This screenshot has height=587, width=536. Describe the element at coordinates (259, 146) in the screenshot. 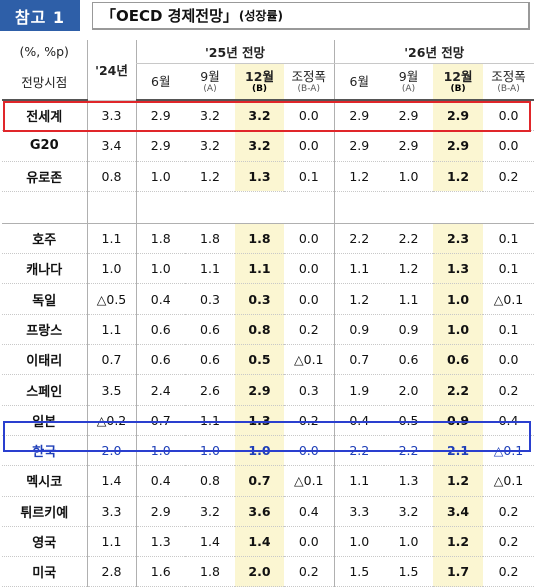

I see `cell-2025-dec: 3.2` at that location.